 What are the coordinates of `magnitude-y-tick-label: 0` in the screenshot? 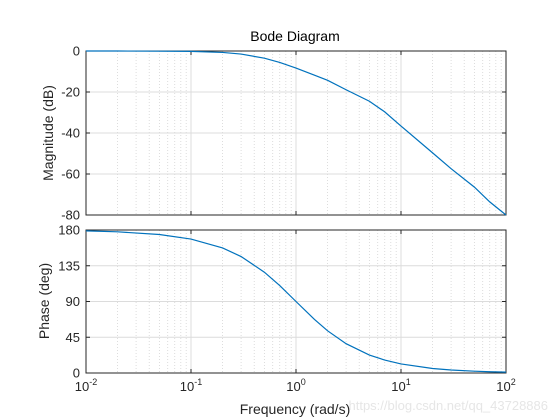 It's located at (76, 51).